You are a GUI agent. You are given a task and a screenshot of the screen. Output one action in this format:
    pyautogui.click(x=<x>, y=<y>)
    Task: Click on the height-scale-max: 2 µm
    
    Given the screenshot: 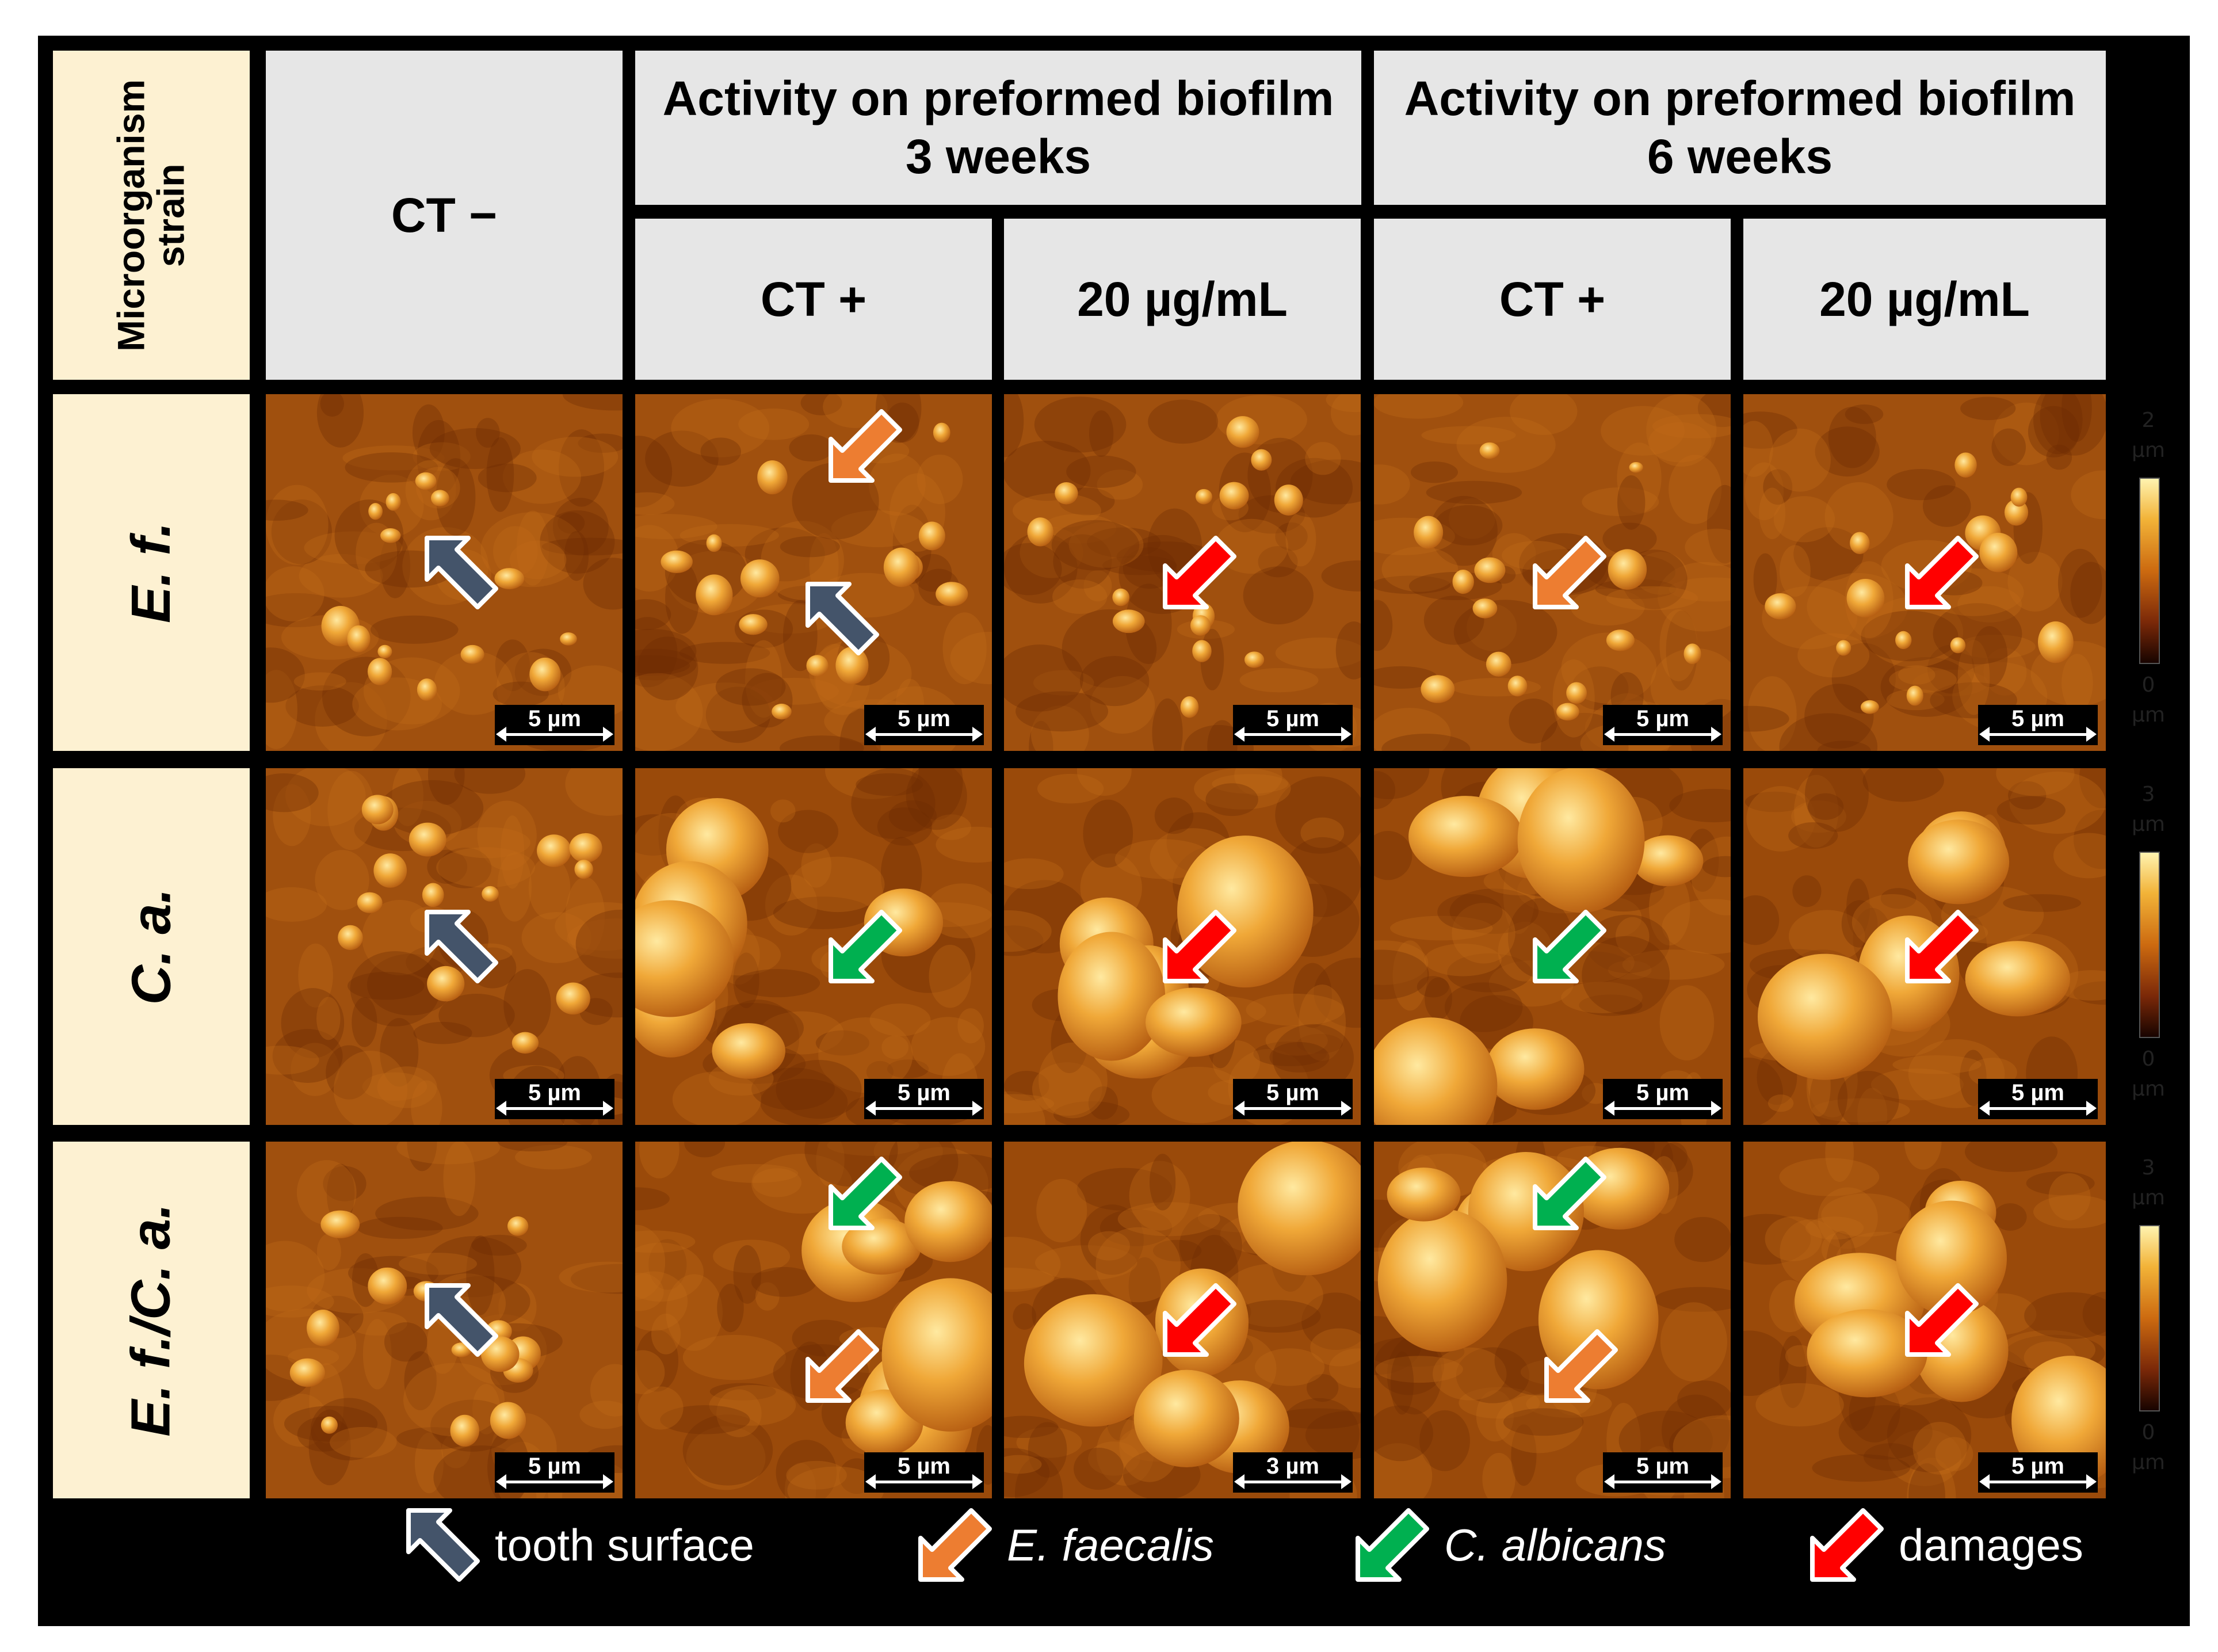 What is the action you would take?
    pyautogui.click(x=2148, y=436)
    